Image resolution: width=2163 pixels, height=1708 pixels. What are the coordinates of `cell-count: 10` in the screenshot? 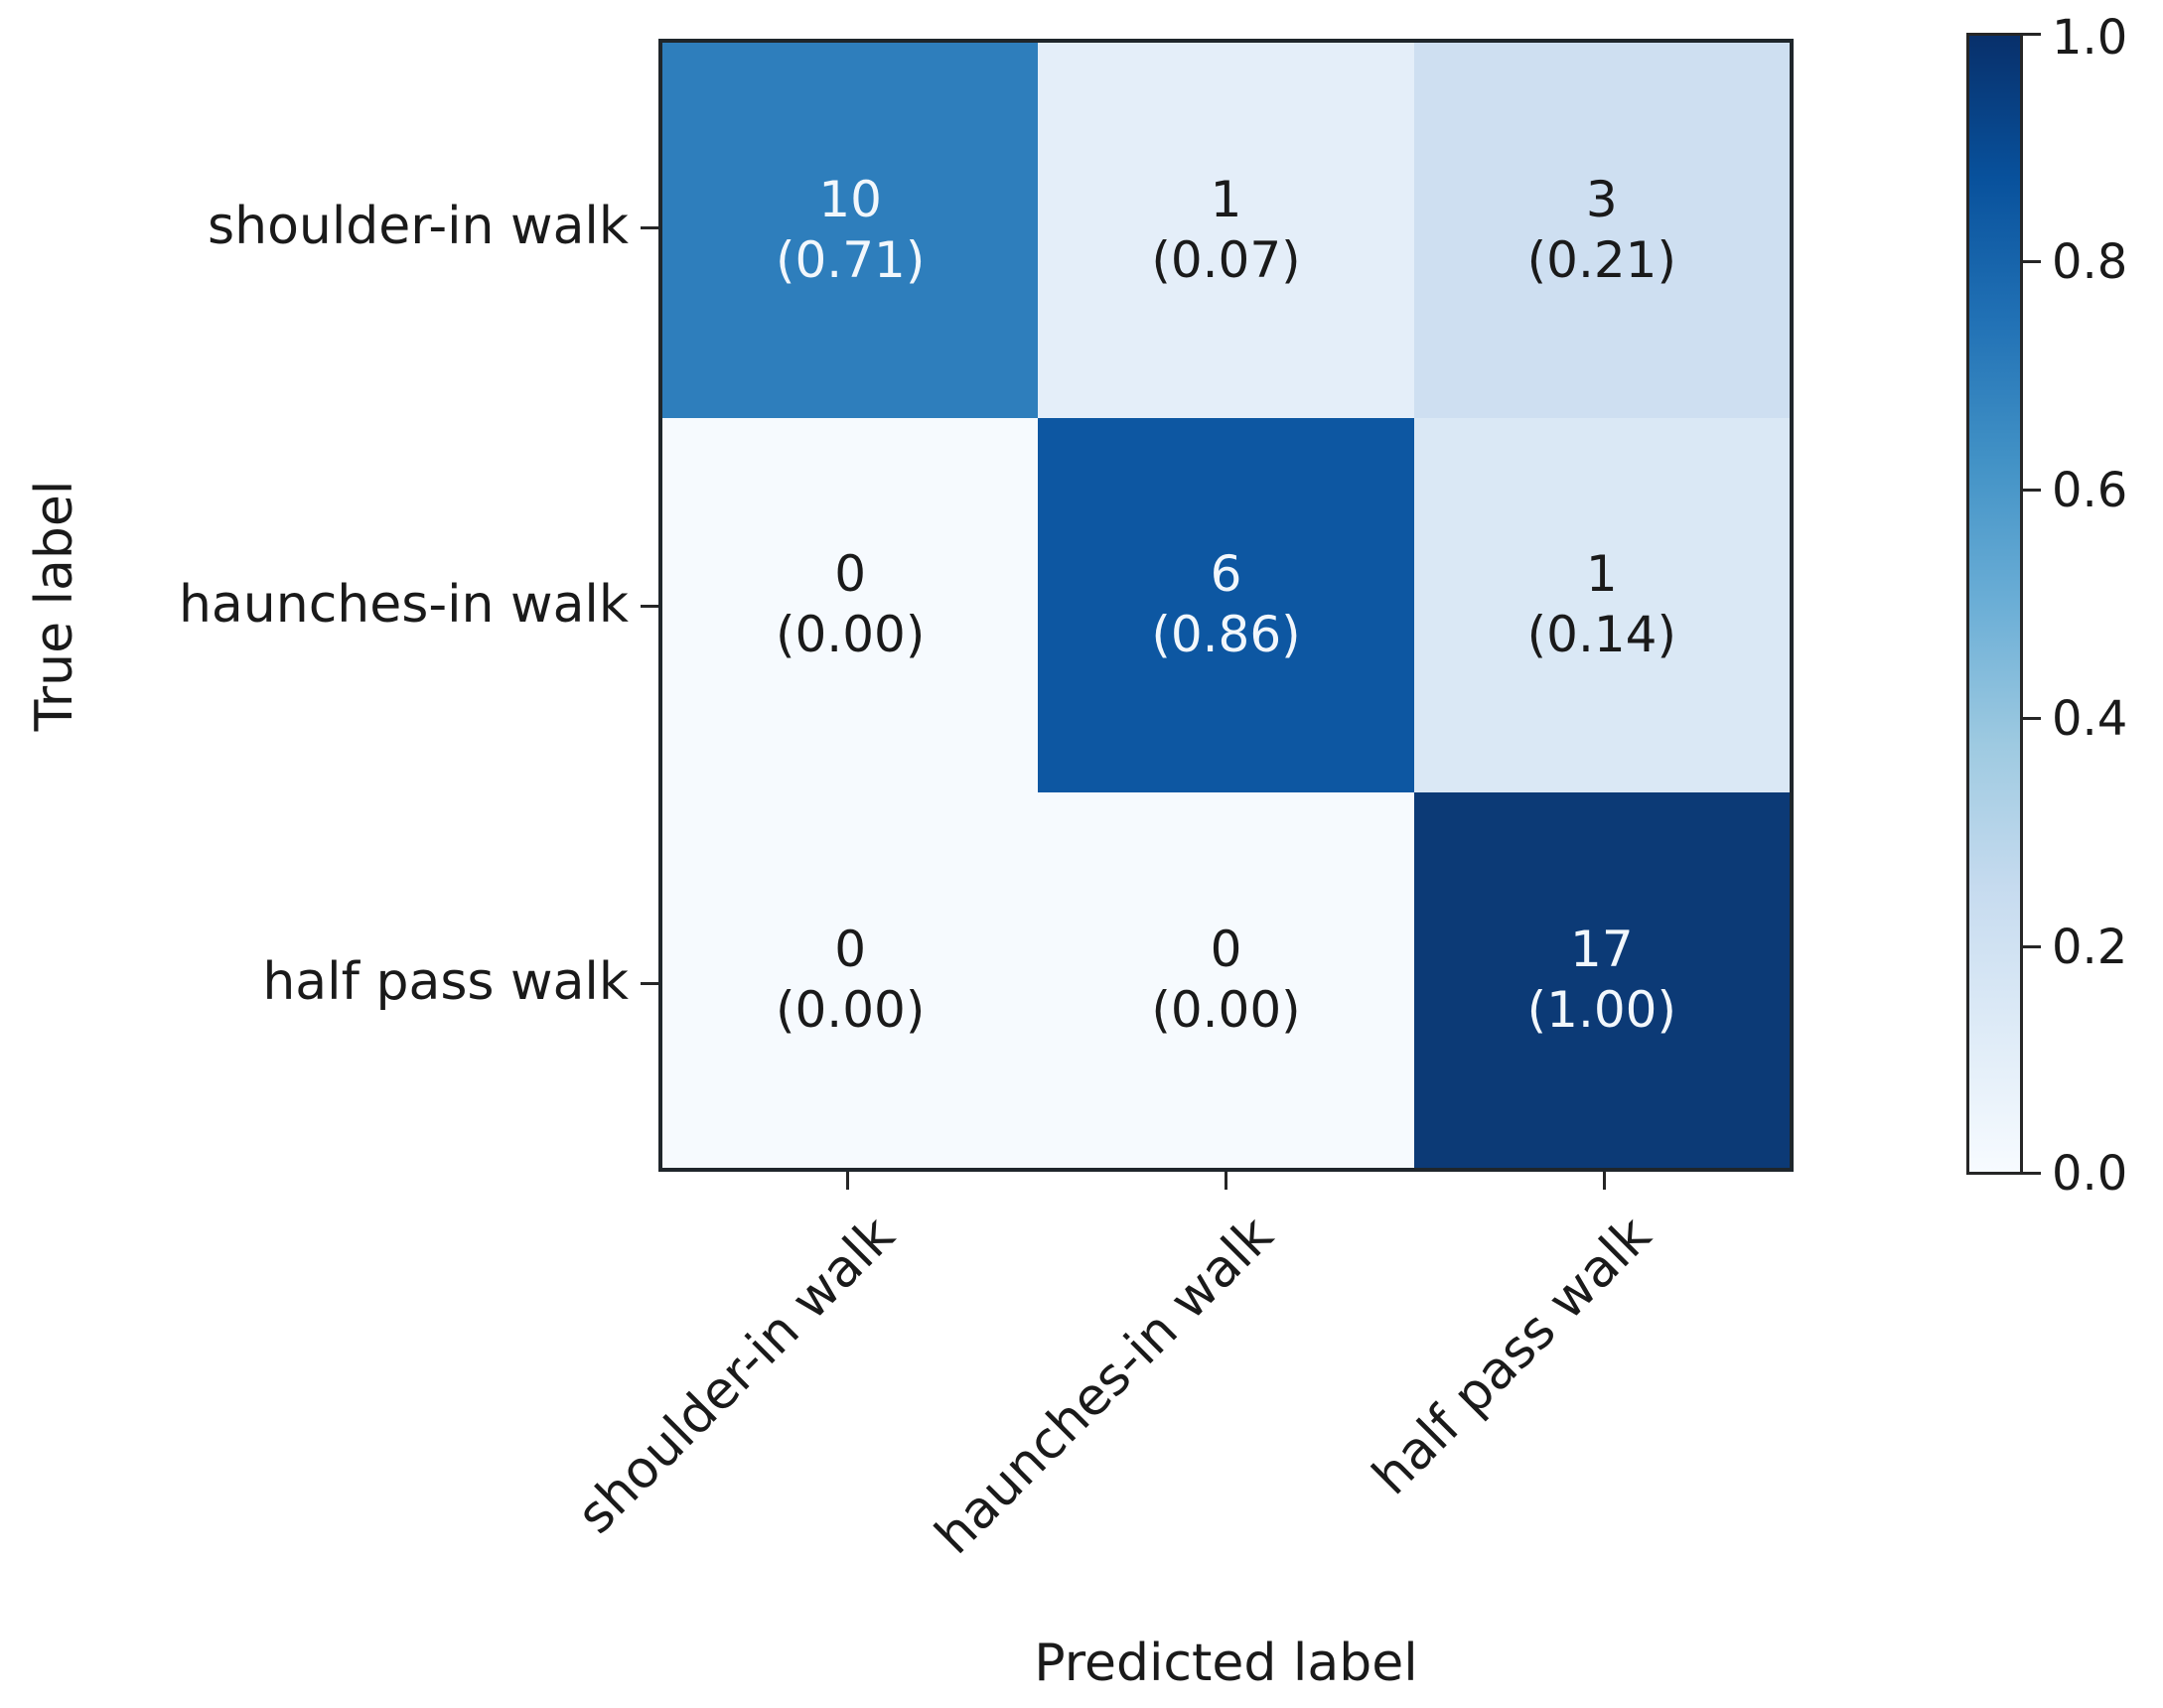 It's located at (850, 199).